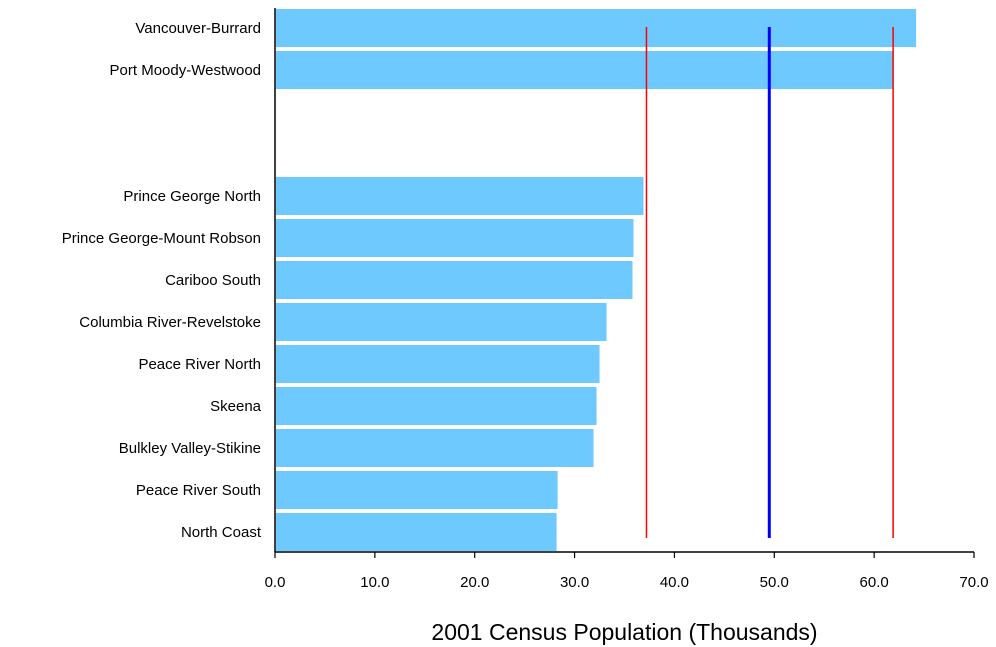 The height and width of the screenshot is (647, 996). What do you see at coordinates (627, 571) in the screenshot?
I see `x-ticks-group: 0.0 10.0 20.0 30.0 40.0 50.0 60.0 70.0` at bounding box center [627, 571].